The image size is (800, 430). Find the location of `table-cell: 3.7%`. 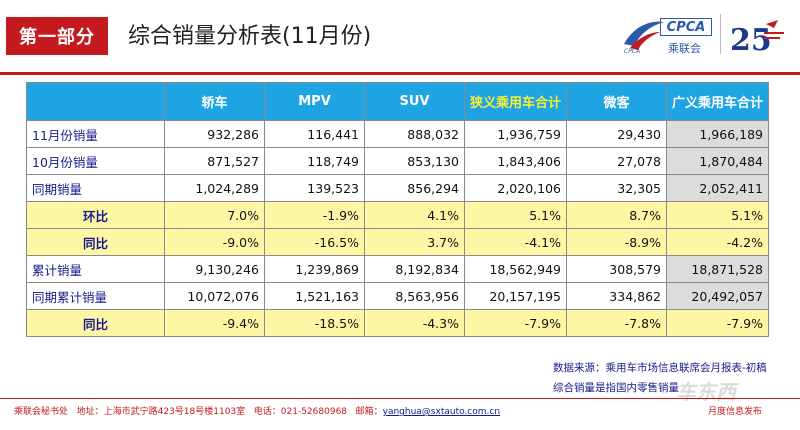

table-cell: 3.7% is located at coordinates (414, 242).